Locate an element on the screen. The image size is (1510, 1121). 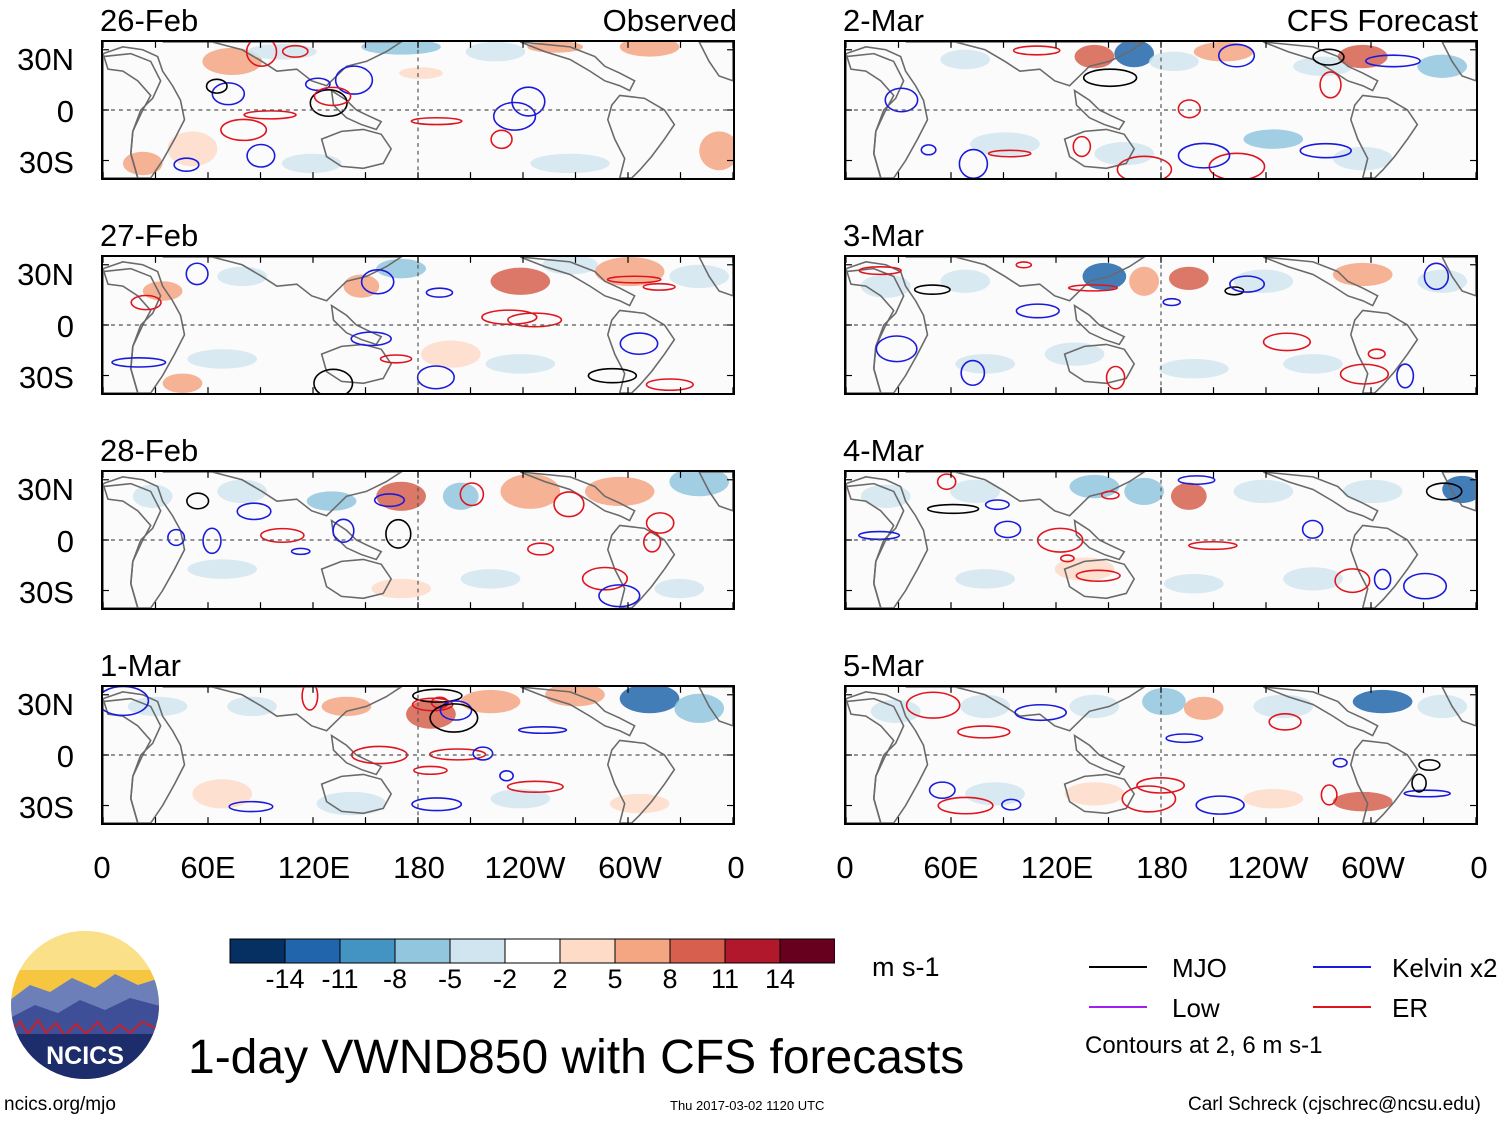
colorbar-tick-label: -8 is located at coordinates (394, 979).